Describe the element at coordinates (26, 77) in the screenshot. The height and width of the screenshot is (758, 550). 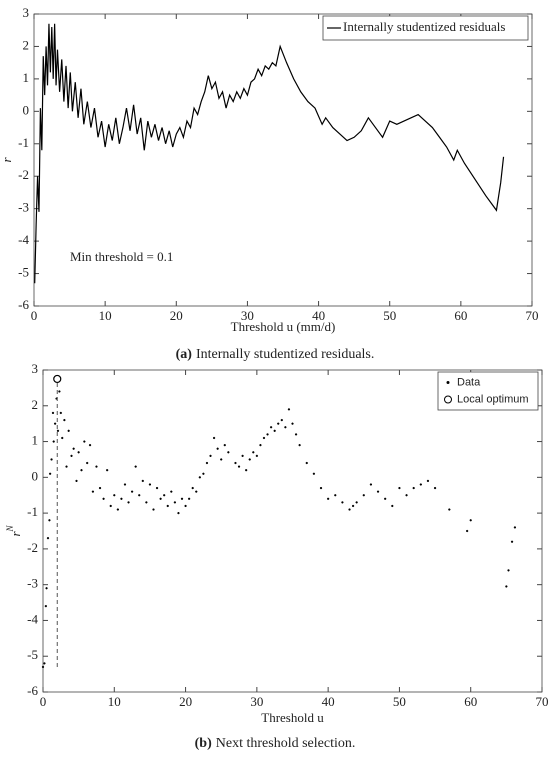
I see `y-tick-label: 1` at that location.